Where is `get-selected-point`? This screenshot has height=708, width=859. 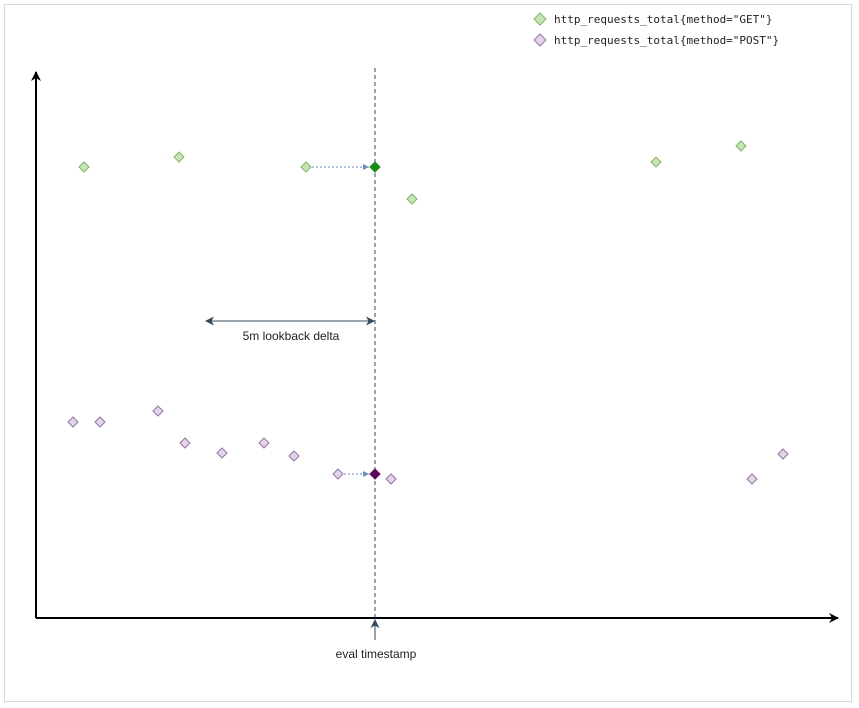
get-selected-point is located at coordinates (375, 167).